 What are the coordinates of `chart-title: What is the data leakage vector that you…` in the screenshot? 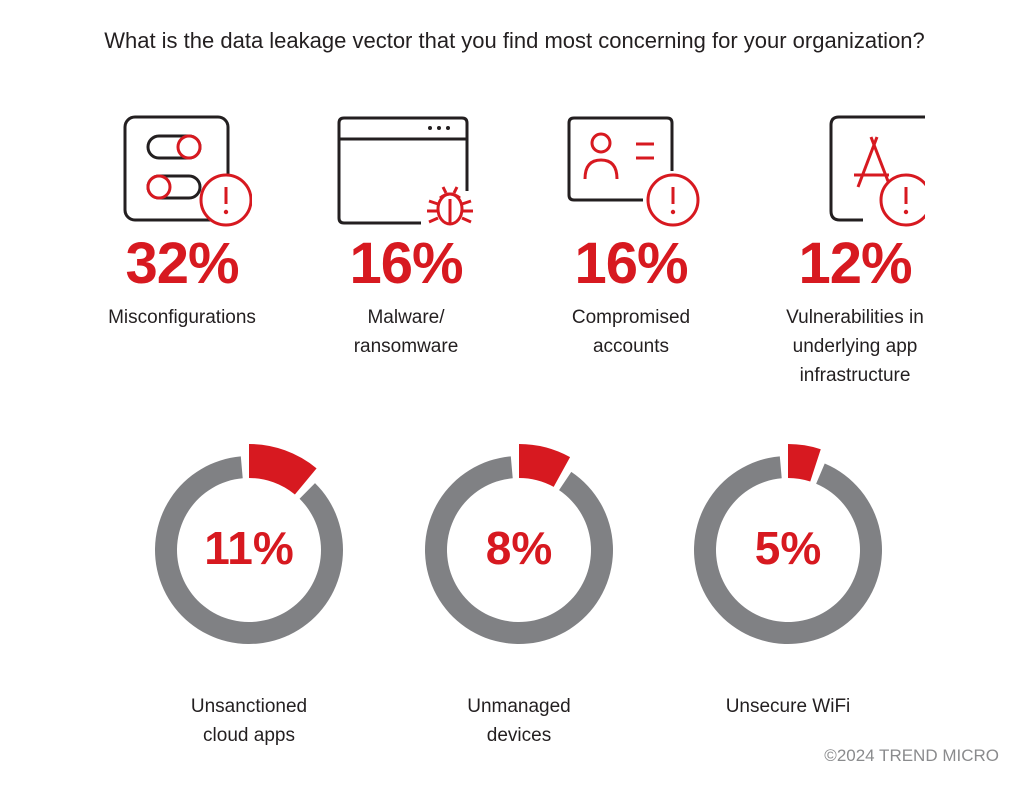 It's located at (514, 40).